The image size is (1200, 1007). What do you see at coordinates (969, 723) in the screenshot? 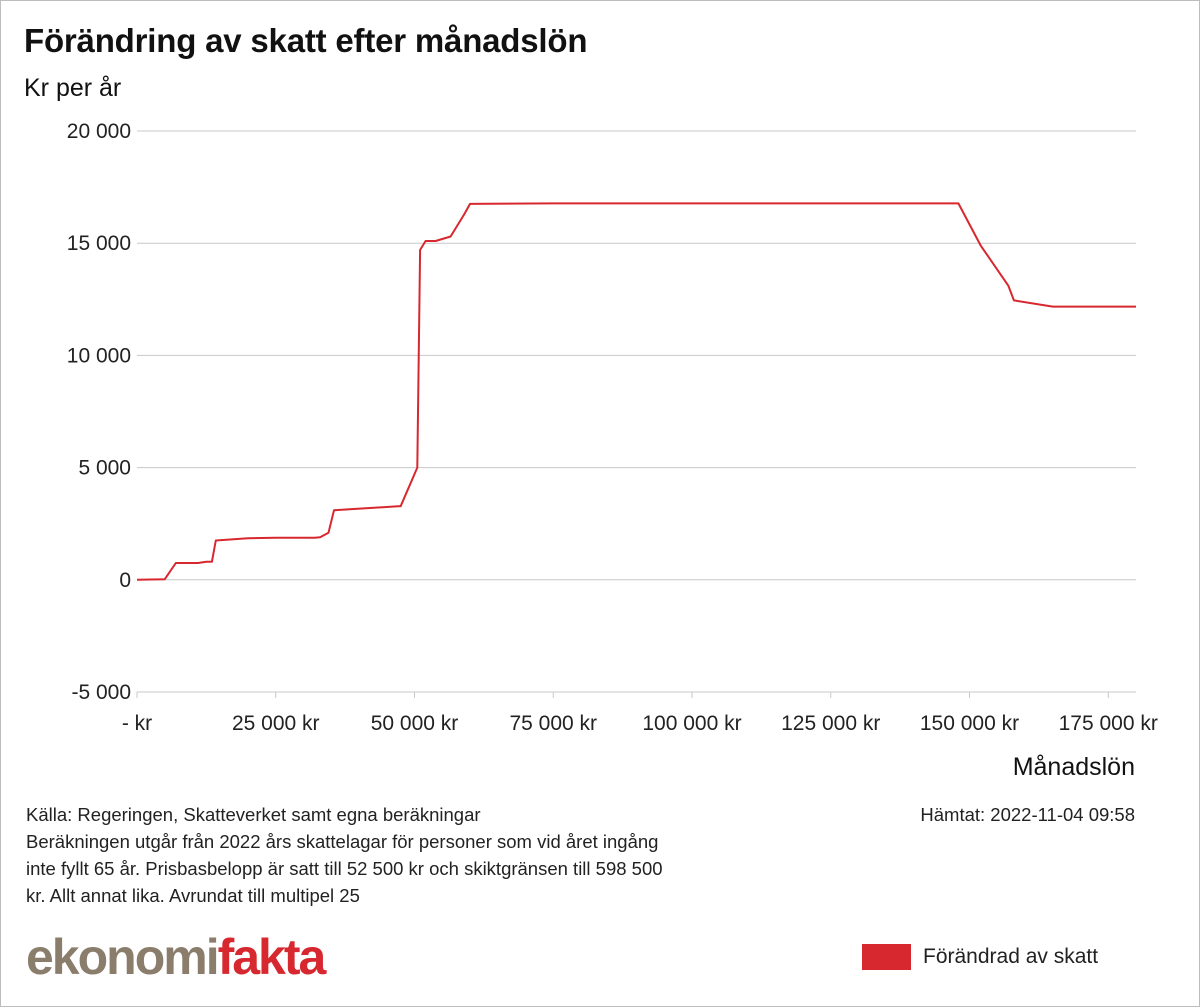
I see `x-tick-label: 150 000 kr` at bounding box center [969, 723].